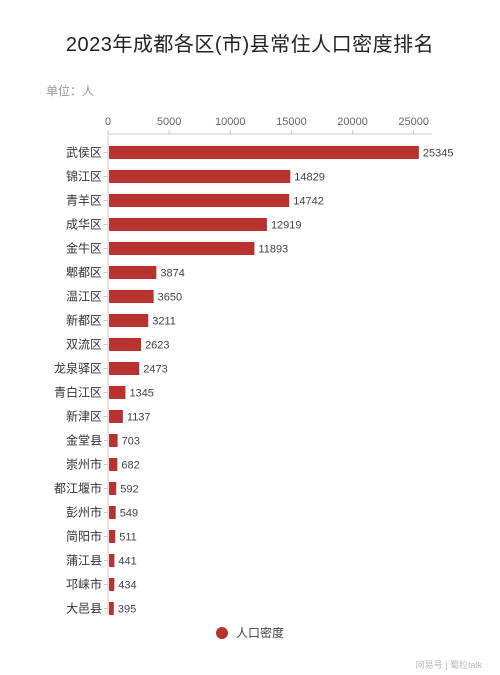 This screenshot has width=500, height=675. What do you see at coordinates (250, 45) in the screenshot?
I see `chart-title: 2023年成都各区(市)县常住人口密度排名` at bounding box center [250, 45].